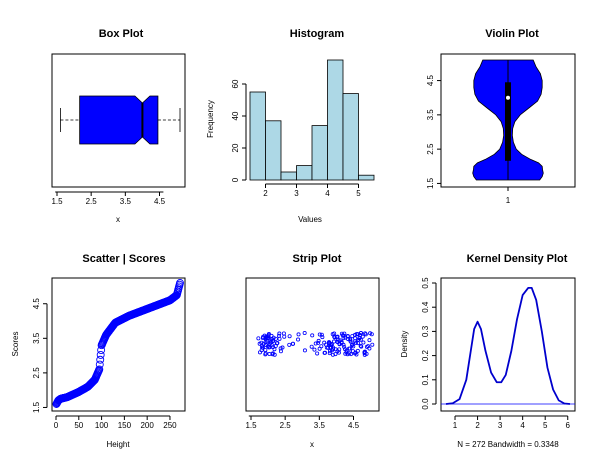  I want to click on histogram-y-tick-label-0: 0, so click(235, 179).